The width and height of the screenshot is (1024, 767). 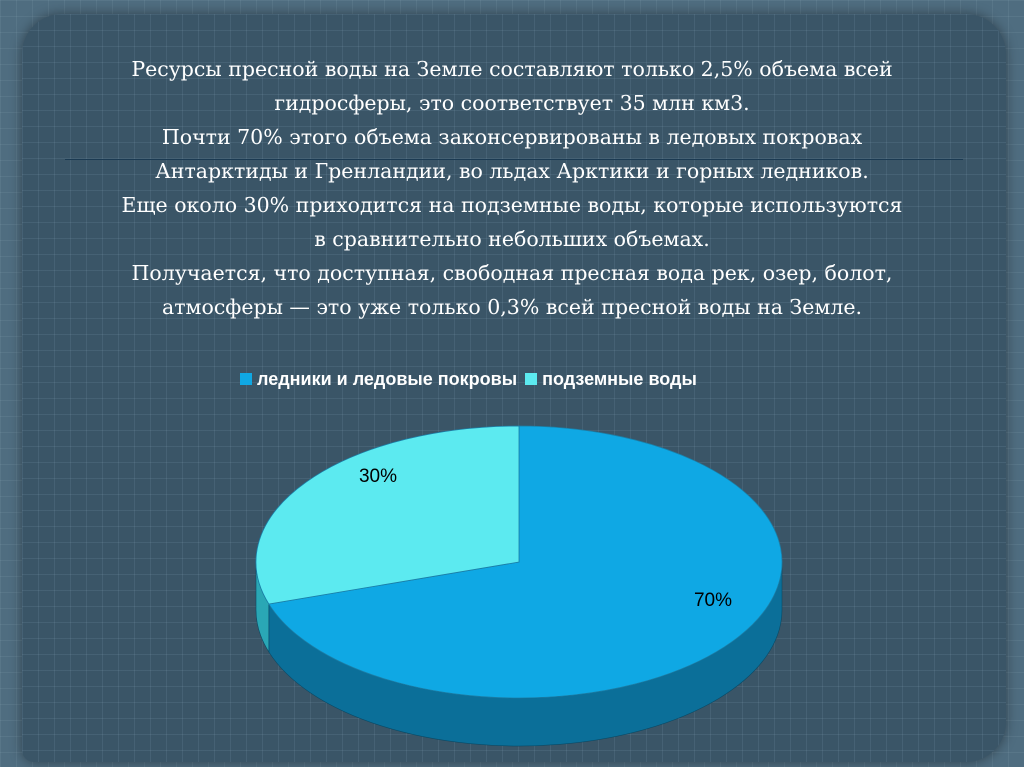 What do you see at coordinates (246, 379) in the screenshot?
I see `legend-swatch-glaciers` at bounding box center [246, 379].